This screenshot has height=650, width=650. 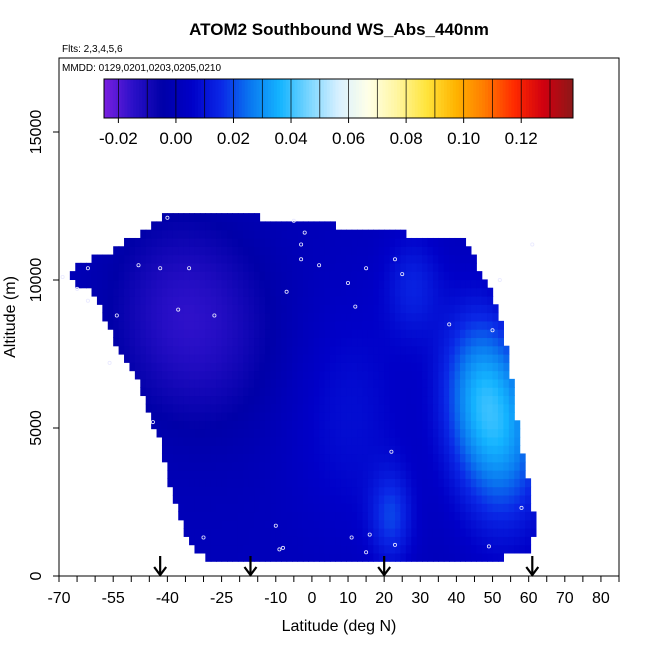 I want to click on x-tick-label: -40, so click(x=167, y=598).